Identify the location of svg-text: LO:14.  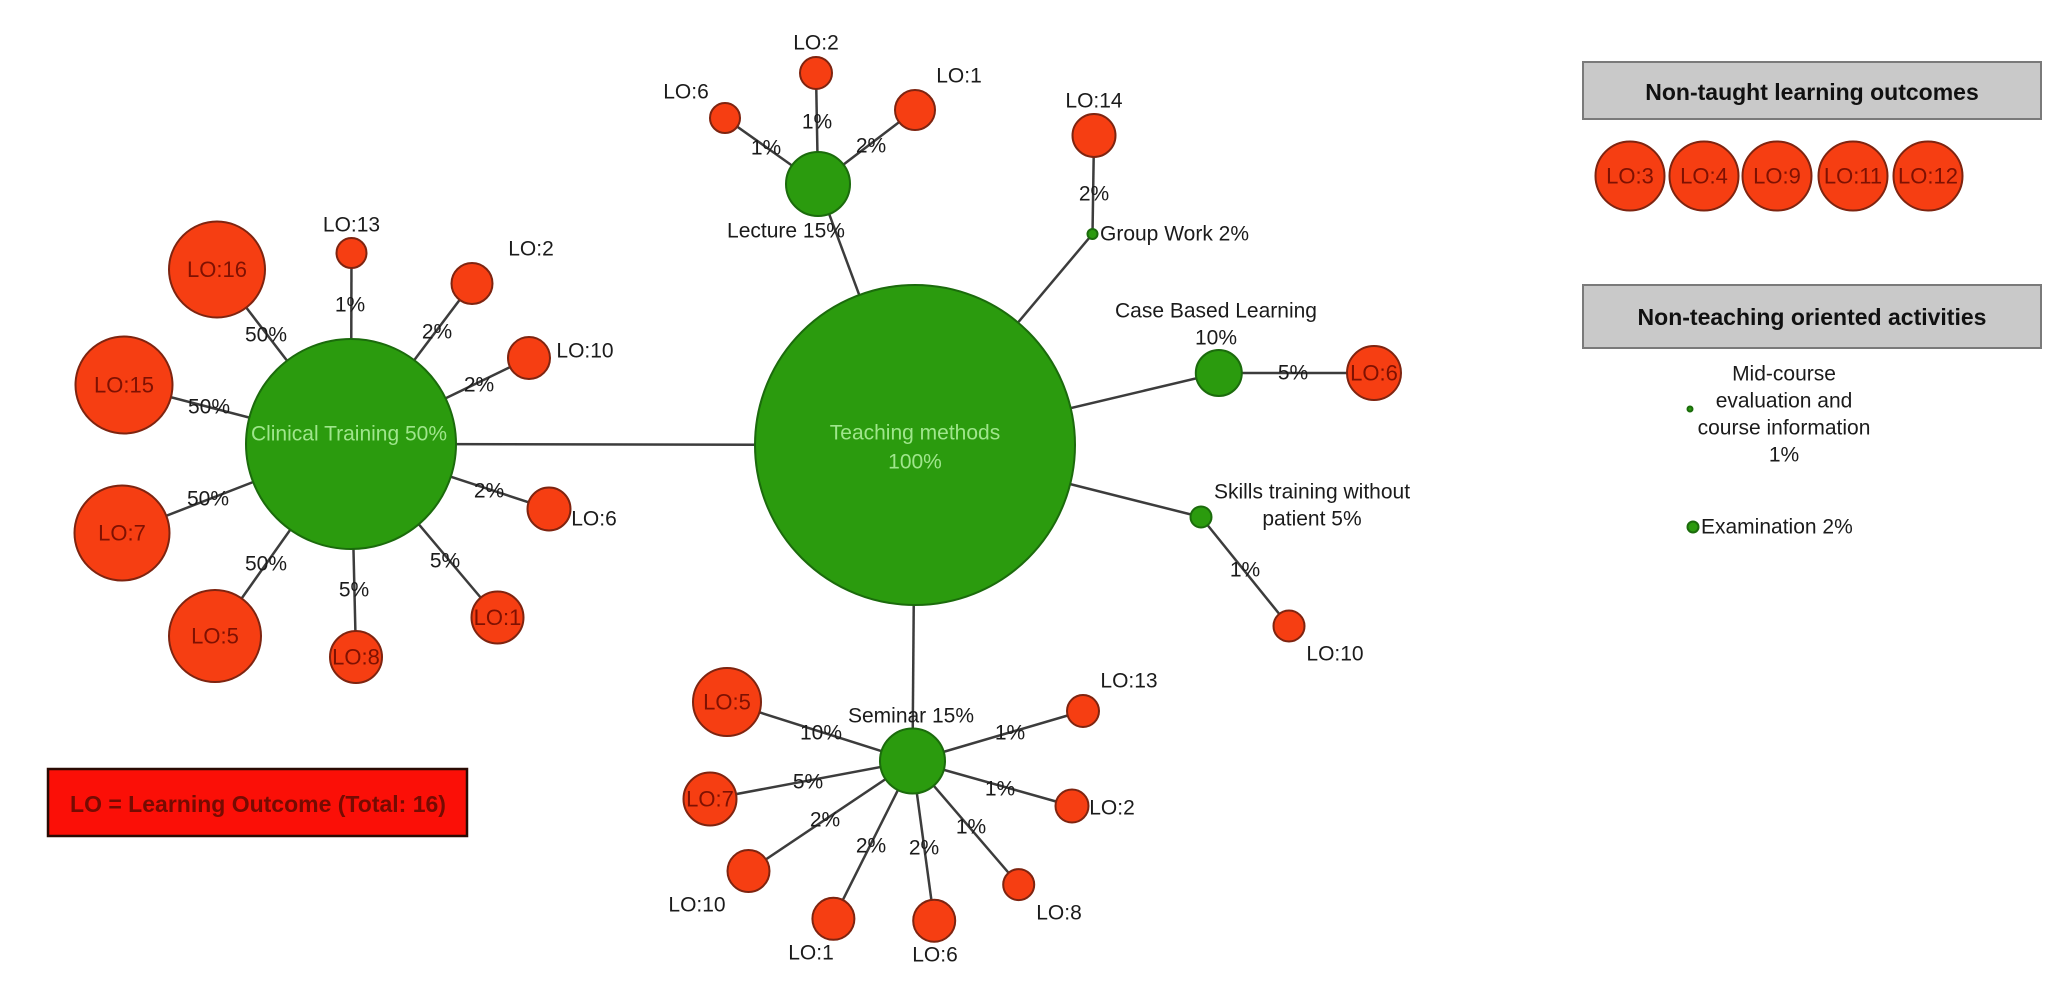
(1094, 101).